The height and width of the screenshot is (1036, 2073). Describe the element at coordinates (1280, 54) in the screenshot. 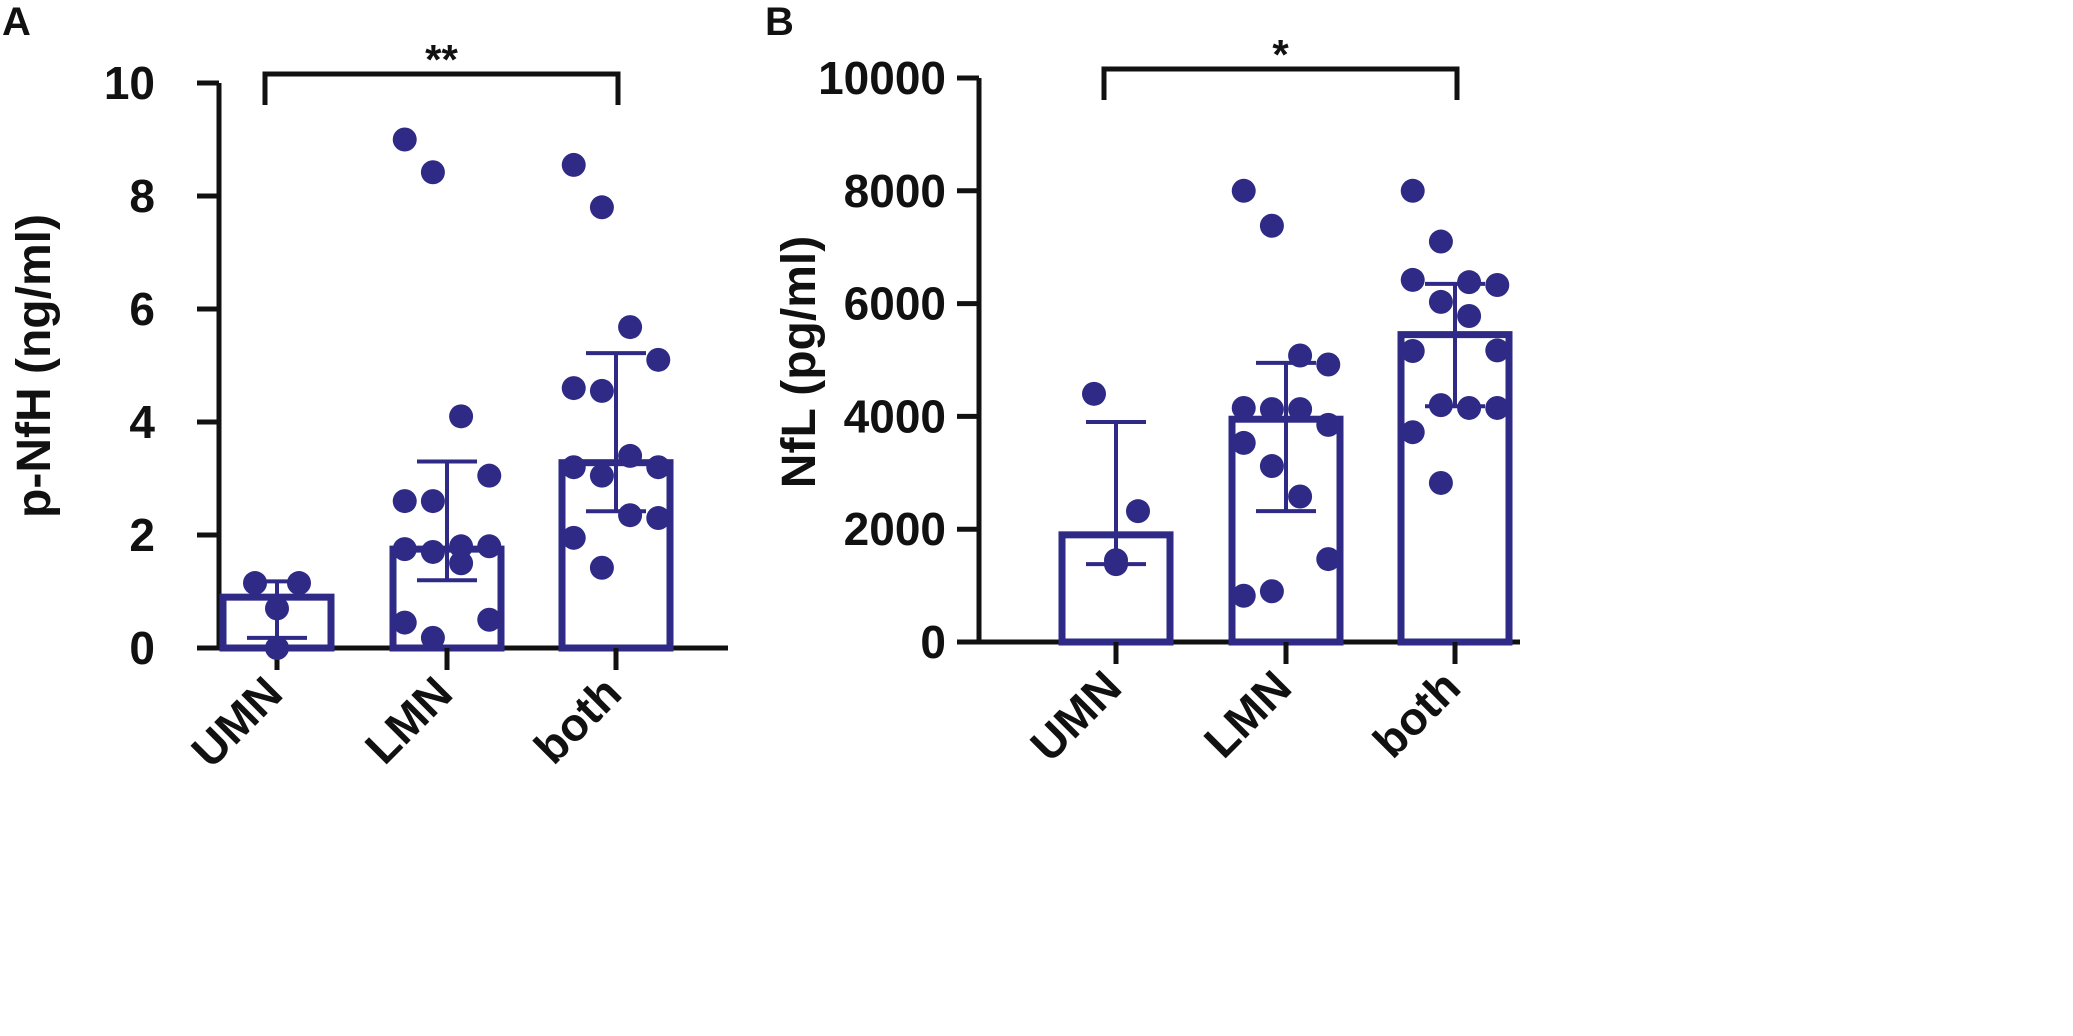

I see `significance-label: *` at that location.